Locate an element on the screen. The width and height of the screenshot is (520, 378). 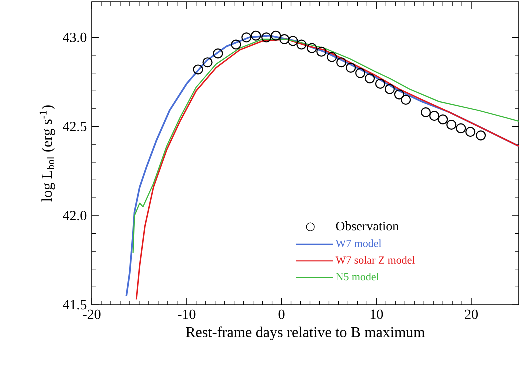
legend-label: Observation is located at coordinates (367, 226).